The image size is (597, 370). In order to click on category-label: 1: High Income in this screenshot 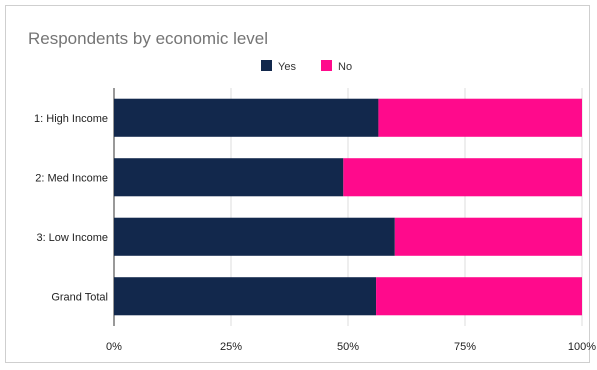, I will do `click(71, 119)`.